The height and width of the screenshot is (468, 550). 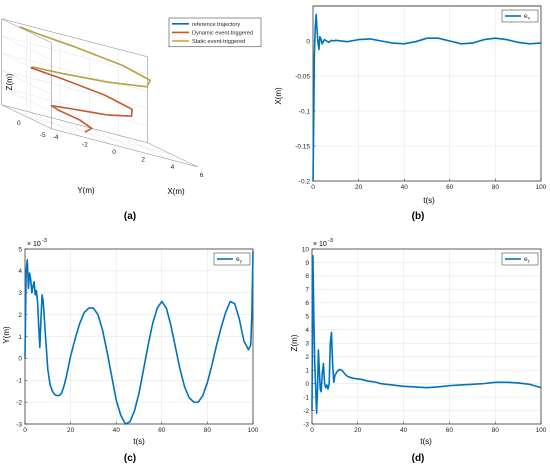 What do you see at coordinates (202, 175) in the screenshot?
I see `x-tick-label: 6` at bounding box center [202, 175].